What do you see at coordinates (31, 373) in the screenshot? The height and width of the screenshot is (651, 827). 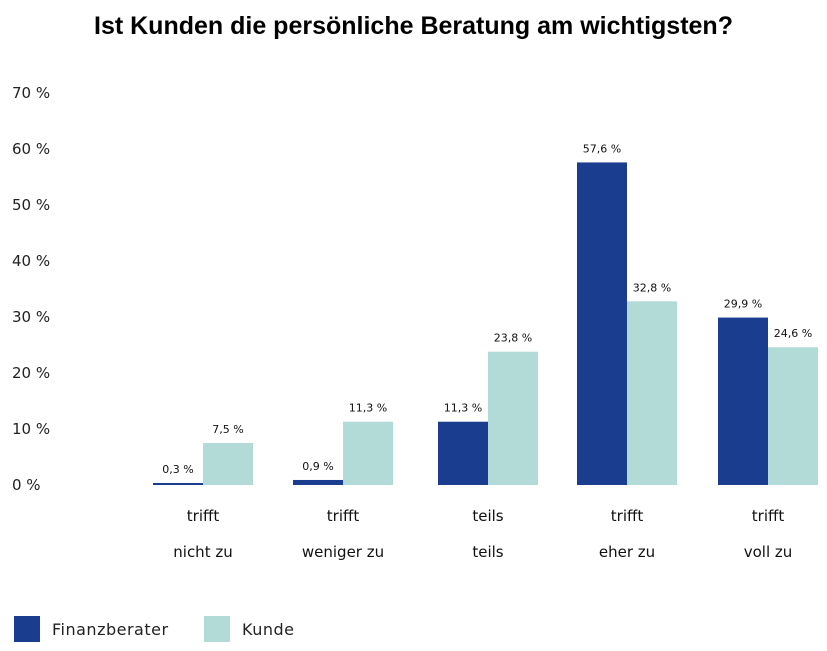 I see `y-tick-label: 20 %` at bounding box center [31, 373].